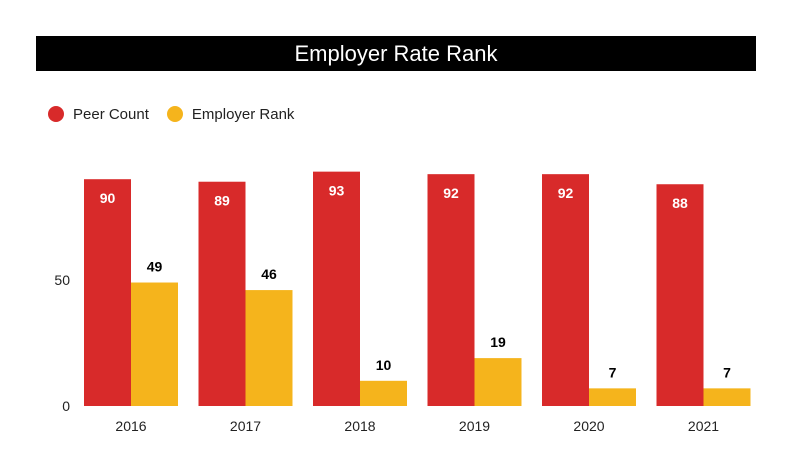 The image size is (792, 468). What do you see at coordinates (498, 342) in the screenshot?
I see `data-label-employer-rank-2019: 19` at bounding box center [498, 342].